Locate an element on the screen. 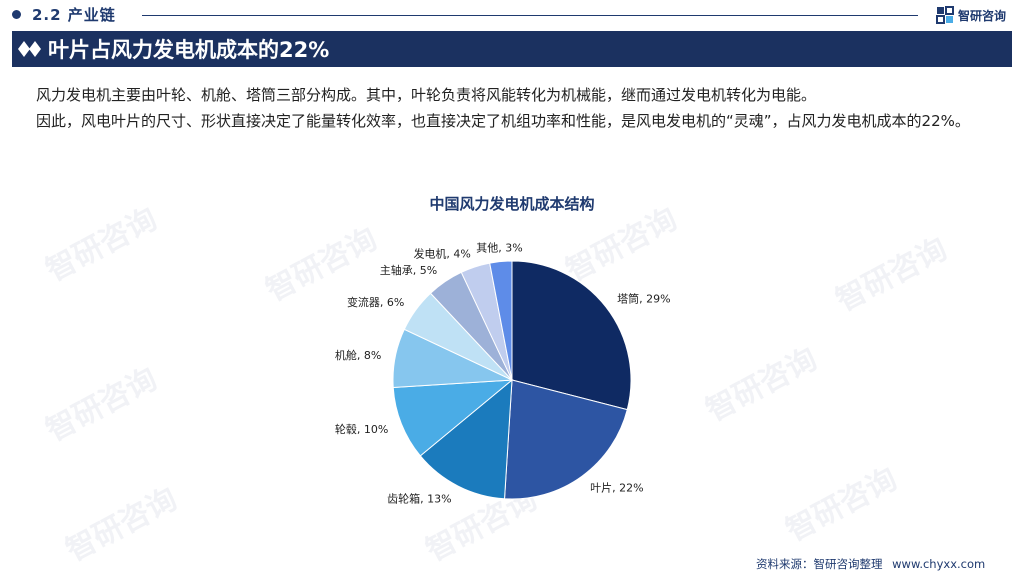 This screenshot has height=576, width=1024. brand-logo: 智研咨询 is located at coordinates (971, 15).